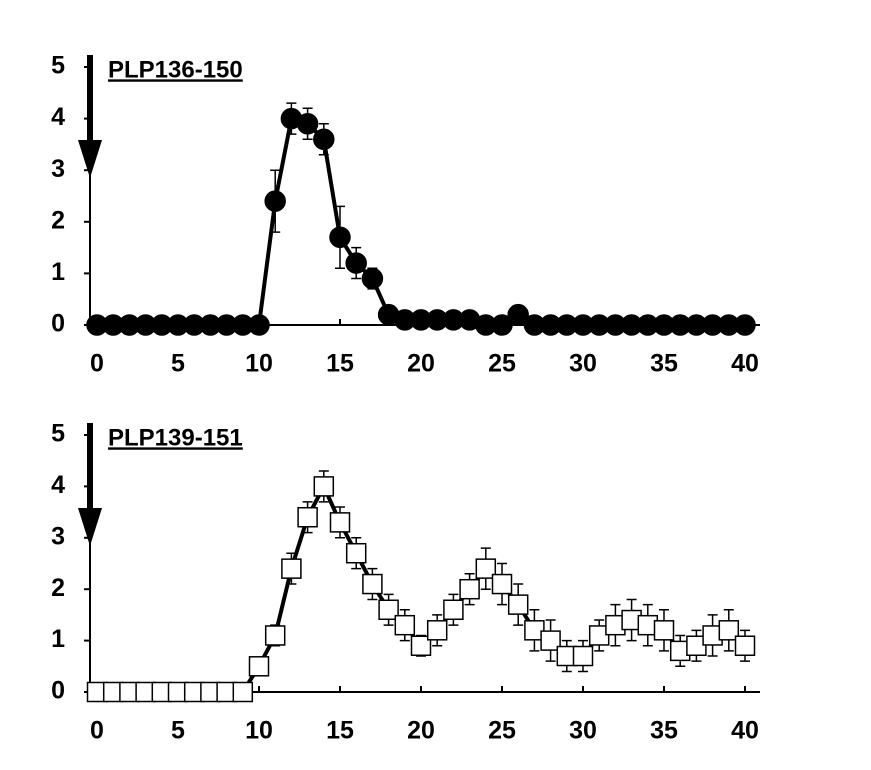 This screenshot has height=770, width=871. Describe the element at coordinates (175, 69) in the screenshot. I see `chart-title: PLP136-150` at that location.